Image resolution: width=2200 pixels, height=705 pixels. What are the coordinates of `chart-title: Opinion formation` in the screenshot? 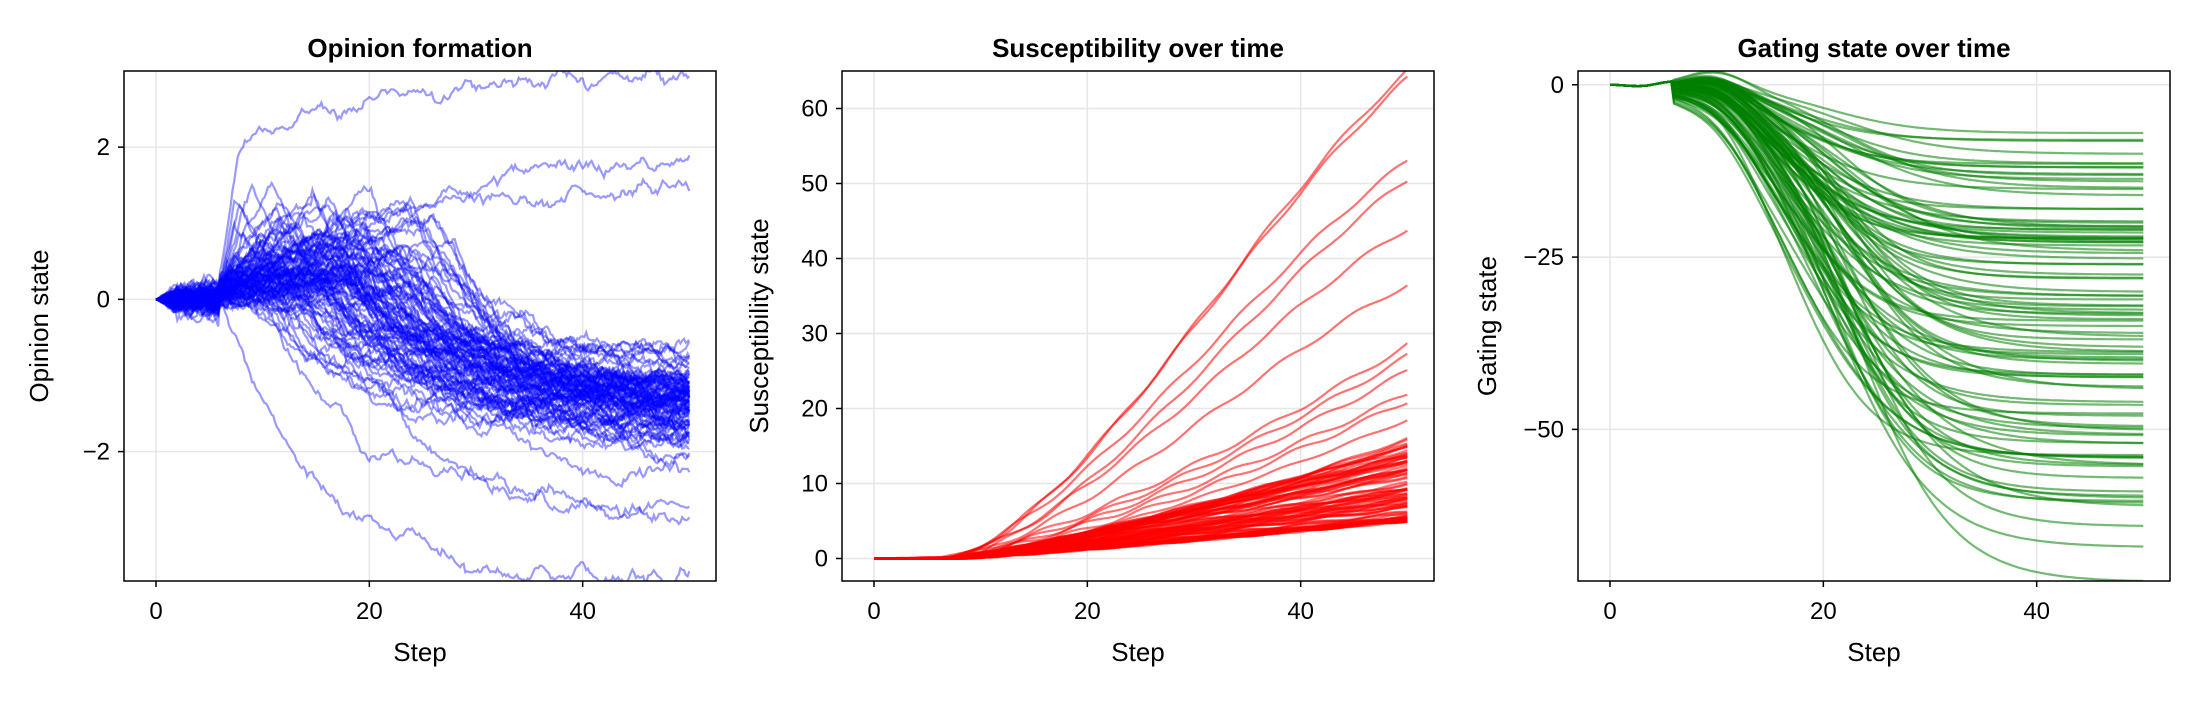 It's located at (419, 48).